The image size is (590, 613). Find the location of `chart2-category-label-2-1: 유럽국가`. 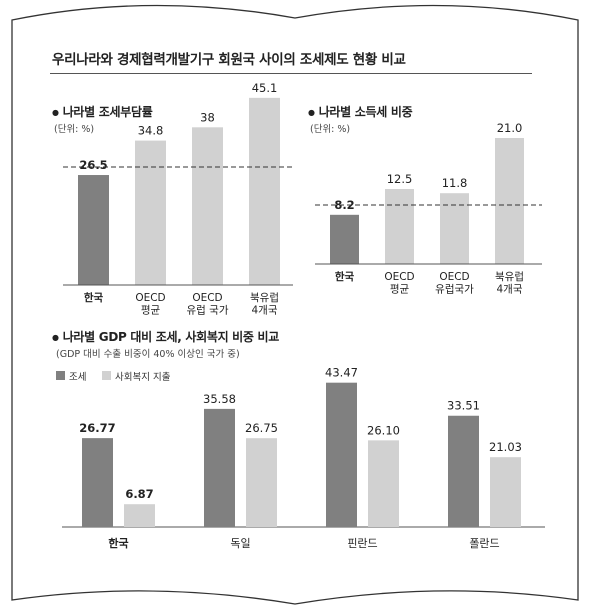

chart2-category-label-2-1: 유럽국가 is located at coordinates (454, 289).